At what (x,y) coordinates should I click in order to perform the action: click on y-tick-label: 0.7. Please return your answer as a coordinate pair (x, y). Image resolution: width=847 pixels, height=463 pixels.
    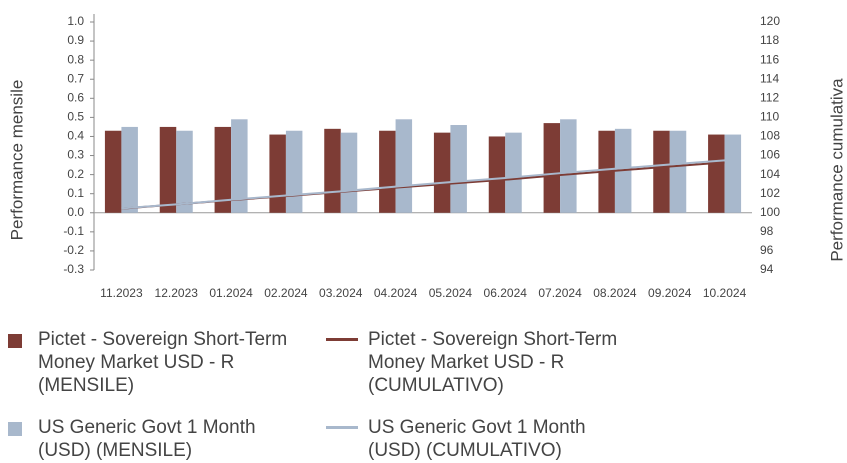
    Looking at the image, I should click on (75, 78).